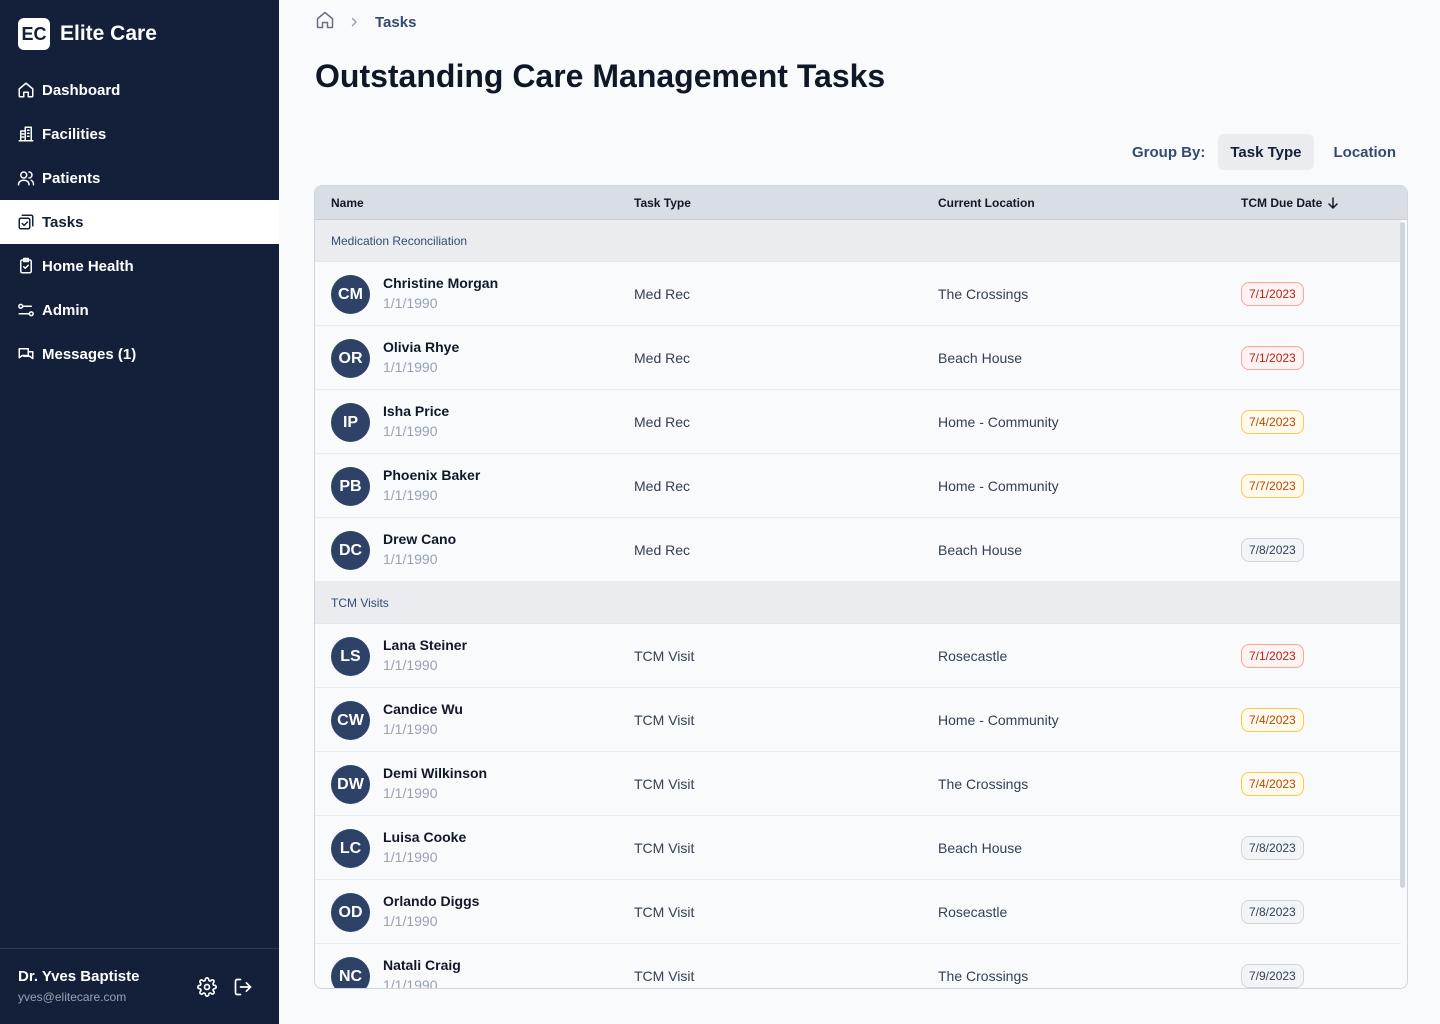 The height and width of the screenshot is (1024, 1440). I want to click on user-email: yves@elitecare.com, so click(72, 997).